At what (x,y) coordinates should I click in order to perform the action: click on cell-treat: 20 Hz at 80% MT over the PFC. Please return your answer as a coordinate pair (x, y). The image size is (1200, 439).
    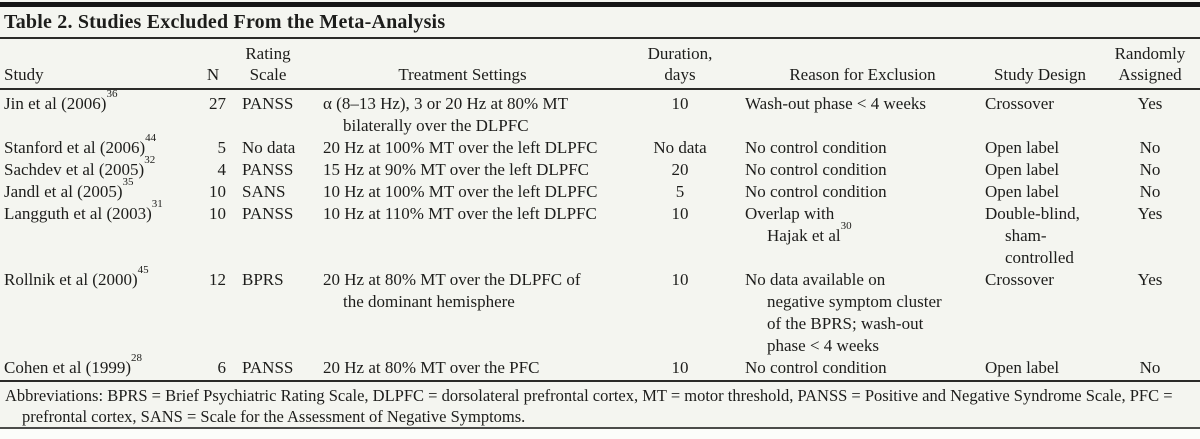
    Looking at the image, I should click on (462, 368).